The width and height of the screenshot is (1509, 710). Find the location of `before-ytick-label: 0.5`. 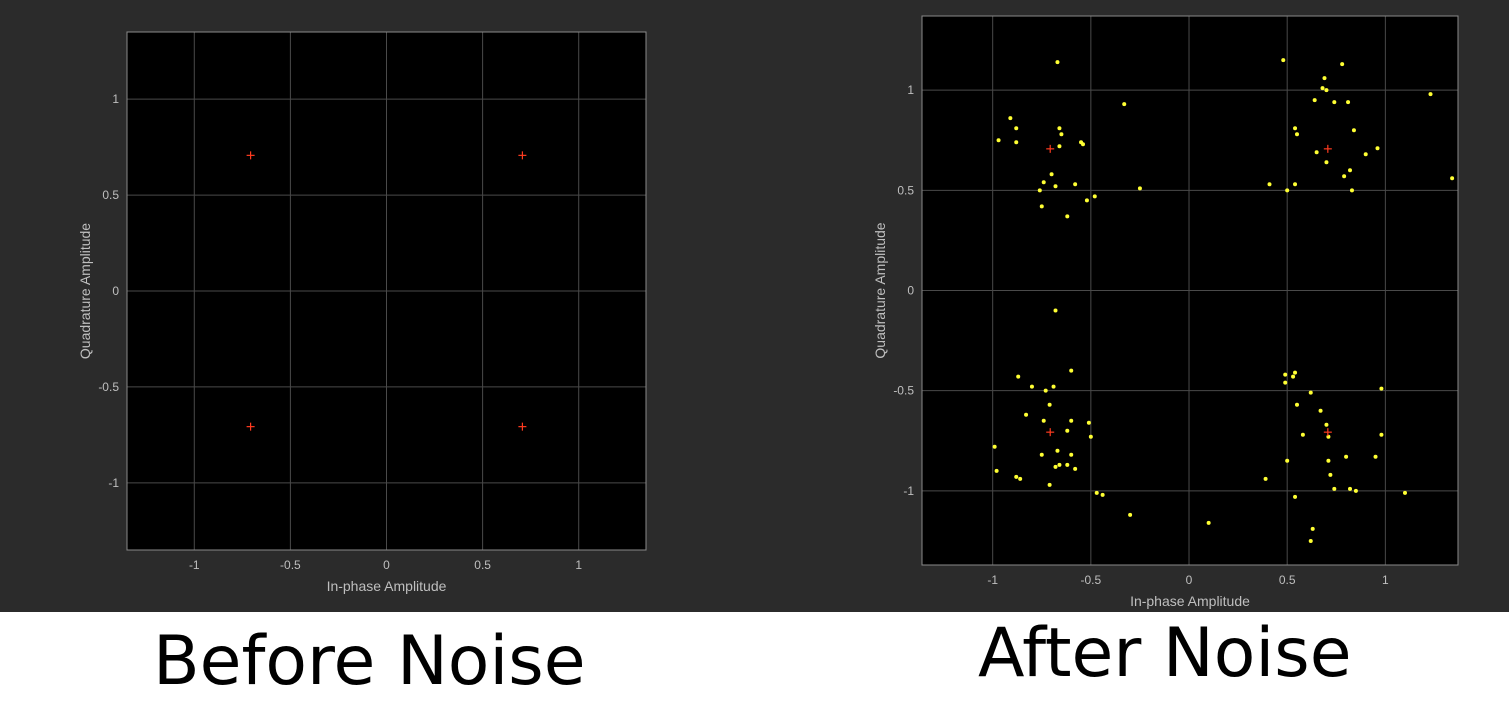

before-ytick-label: 0.5 is located at coordinates (110, 195).